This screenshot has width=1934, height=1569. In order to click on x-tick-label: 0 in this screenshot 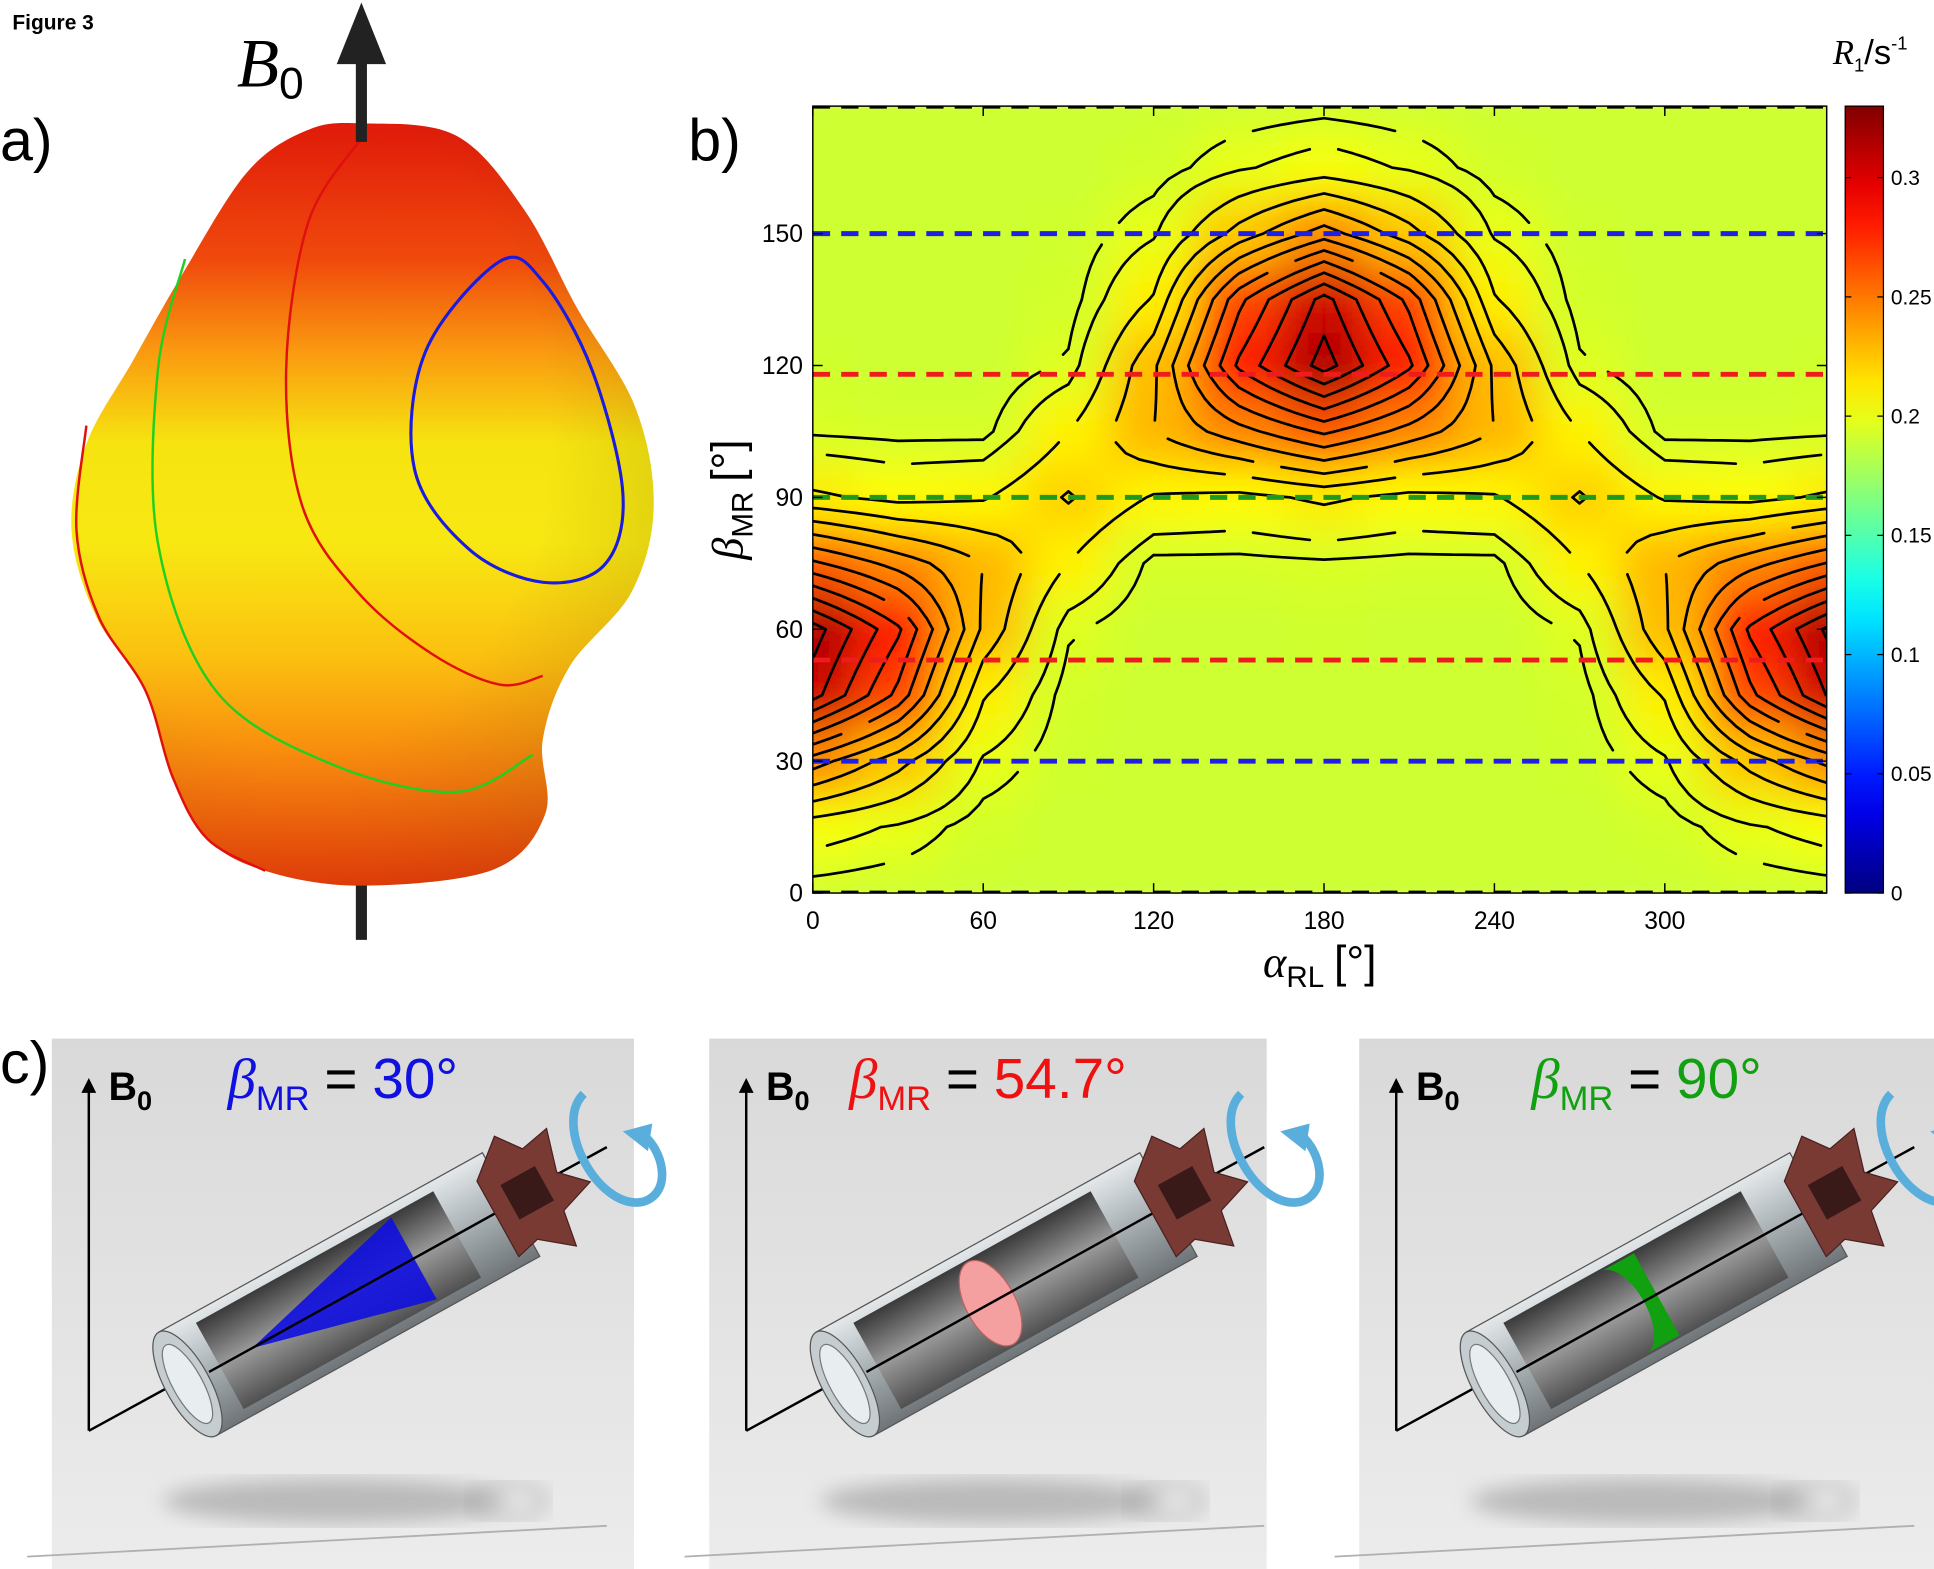, I will do `click(813, 921)`.